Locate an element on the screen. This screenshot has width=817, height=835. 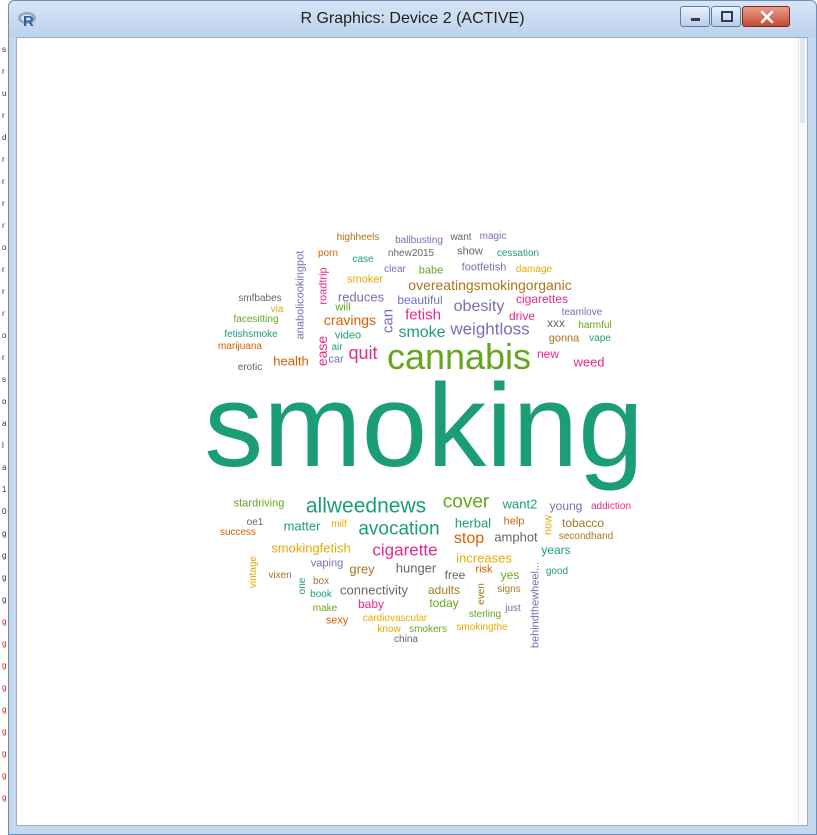
cloud-word: cravings is located at coordinates (350, 320).